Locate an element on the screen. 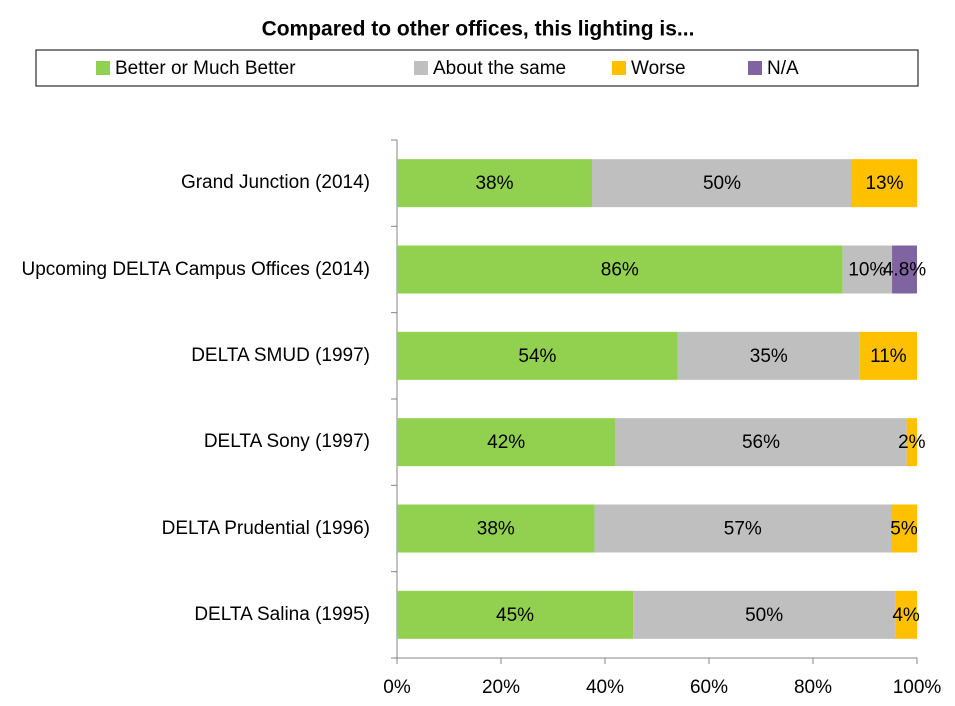  x-tick-label: 100% is located at coordinates (917, 687).